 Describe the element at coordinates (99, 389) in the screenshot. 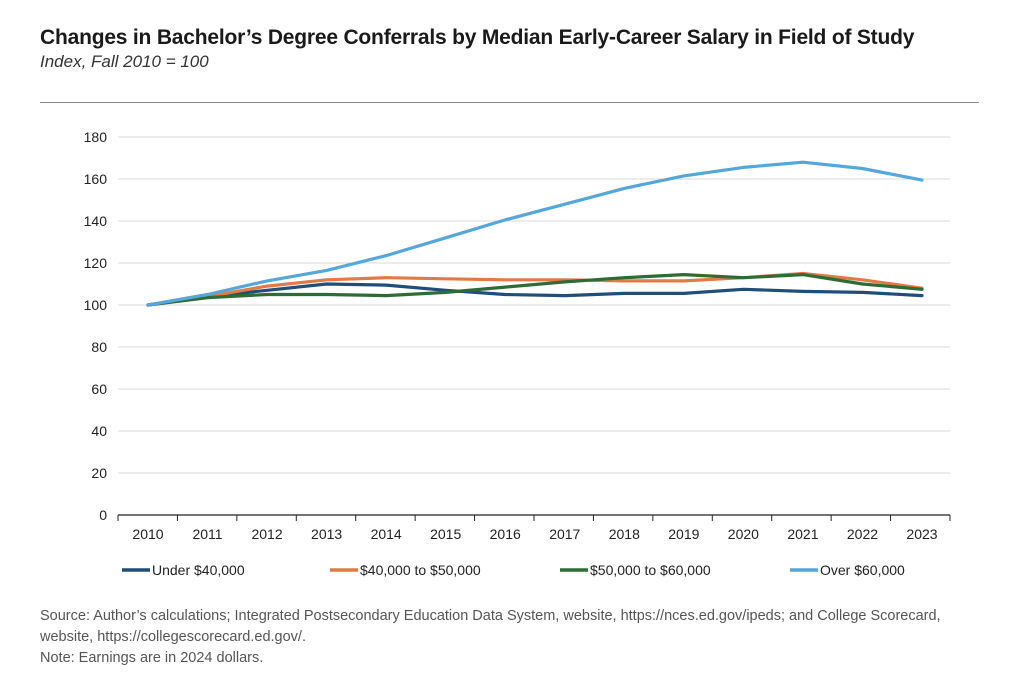

I see `y-tick-label: 60` at that location.